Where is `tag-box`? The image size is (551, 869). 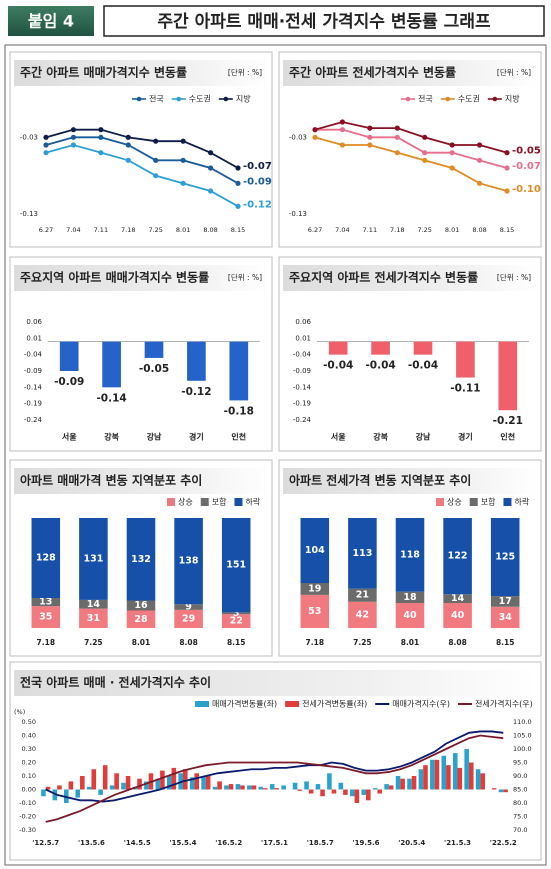 tag-box is located at coordinates (51, 21).